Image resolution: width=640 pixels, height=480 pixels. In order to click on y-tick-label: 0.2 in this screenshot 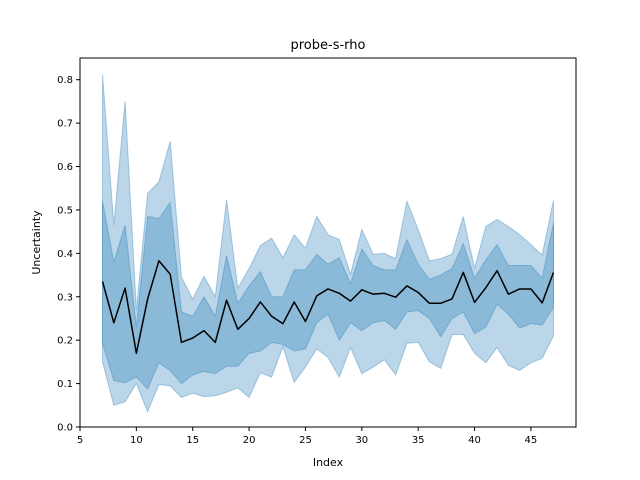, I will do `click(65, 341)`.